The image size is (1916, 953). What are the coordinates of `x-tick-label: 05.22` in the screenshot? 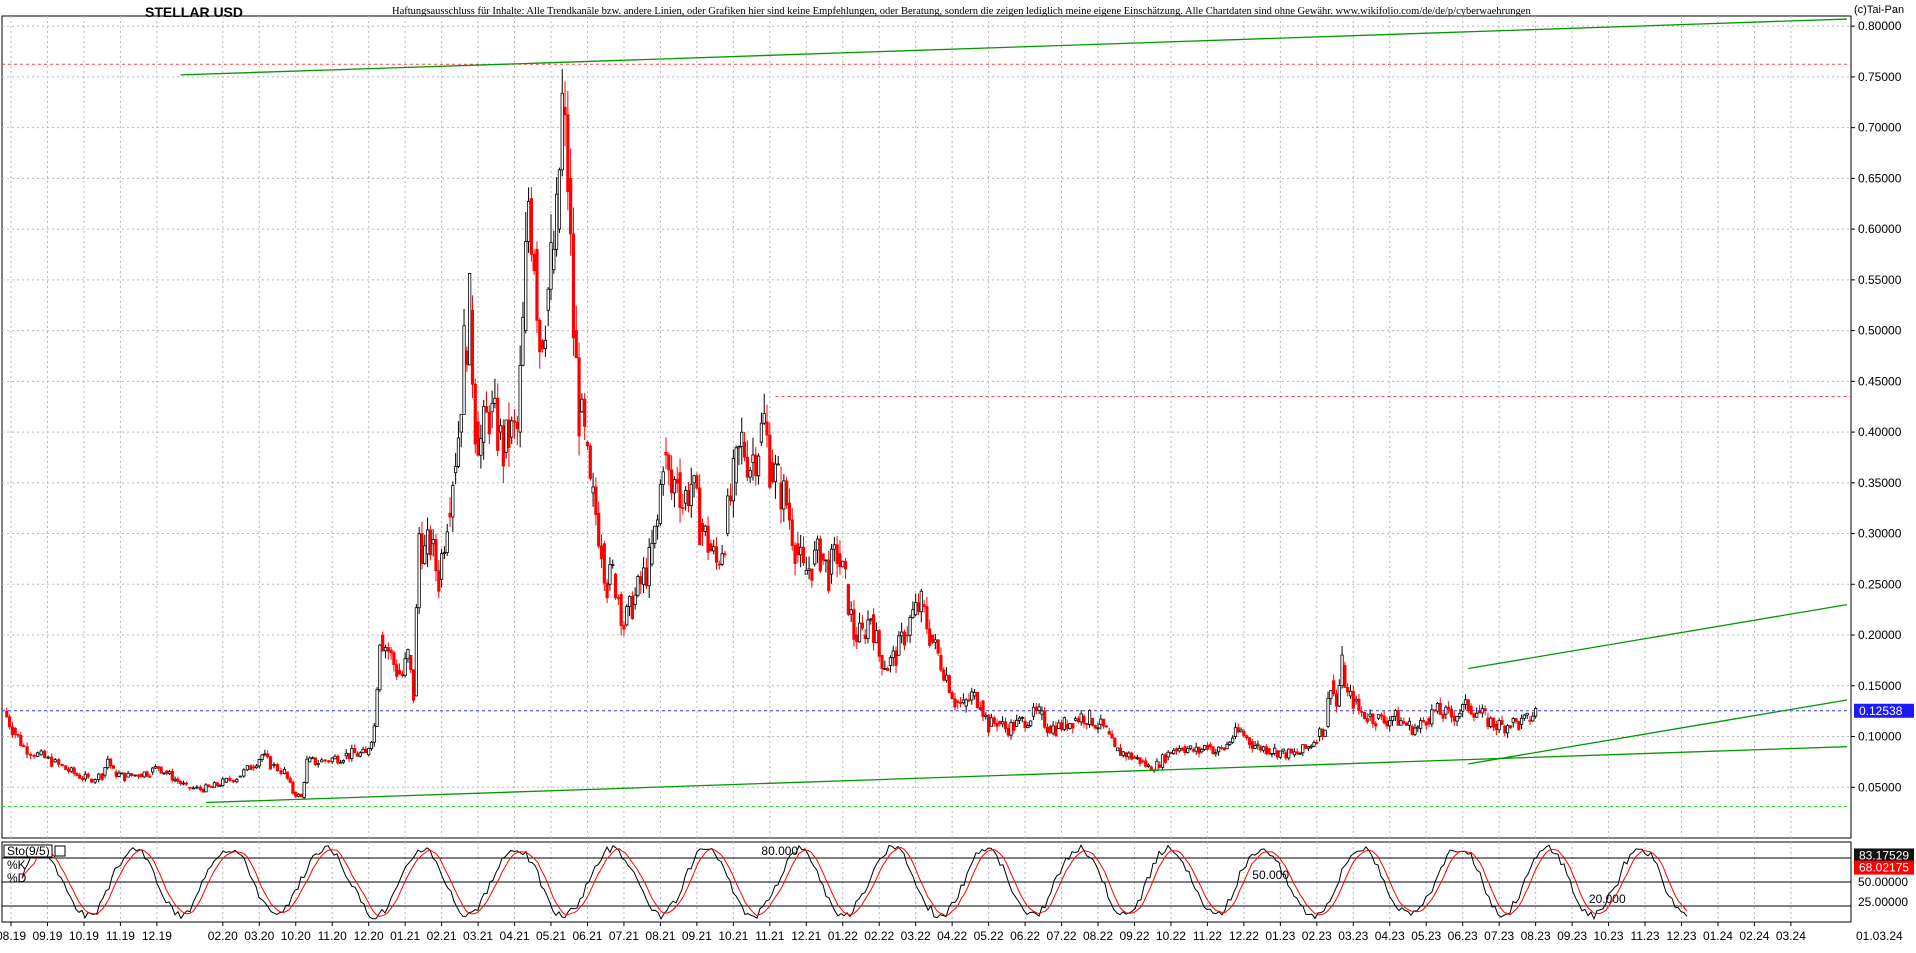 It's located at (989, 936).